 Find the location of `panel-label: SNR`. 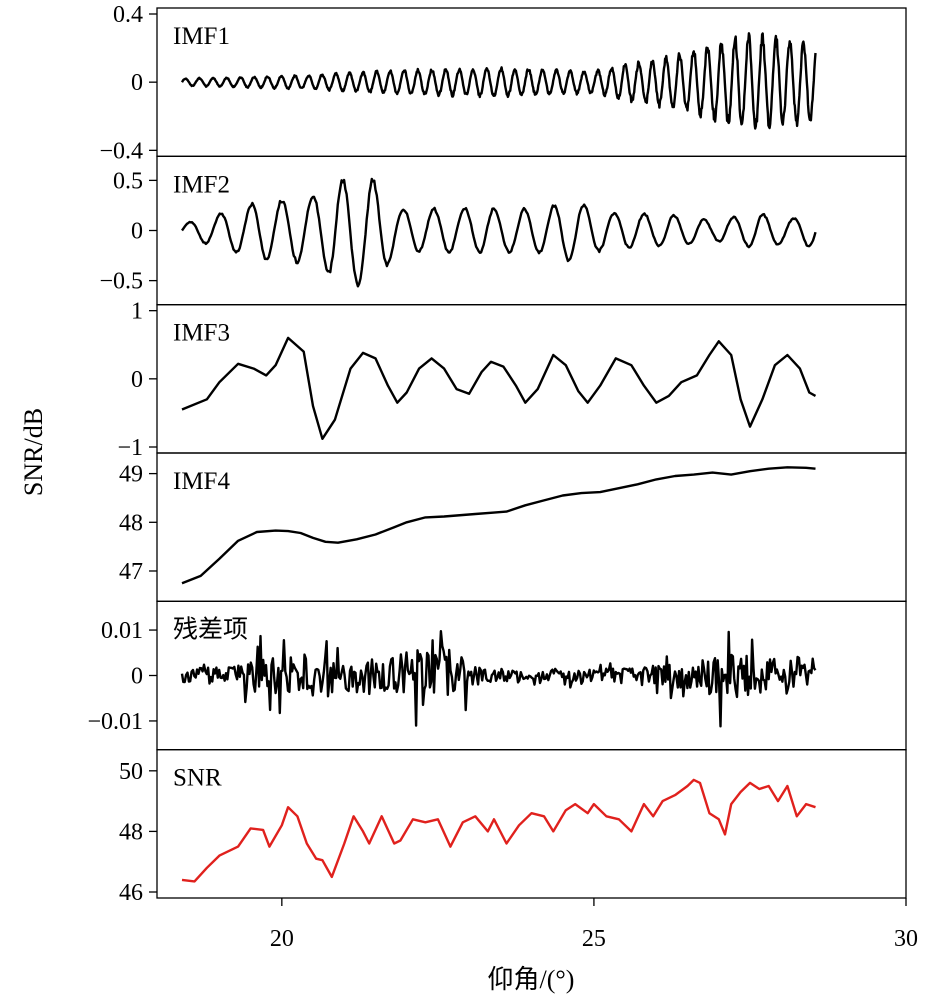

panel-label: SNR is located at coordinates (197, 778).